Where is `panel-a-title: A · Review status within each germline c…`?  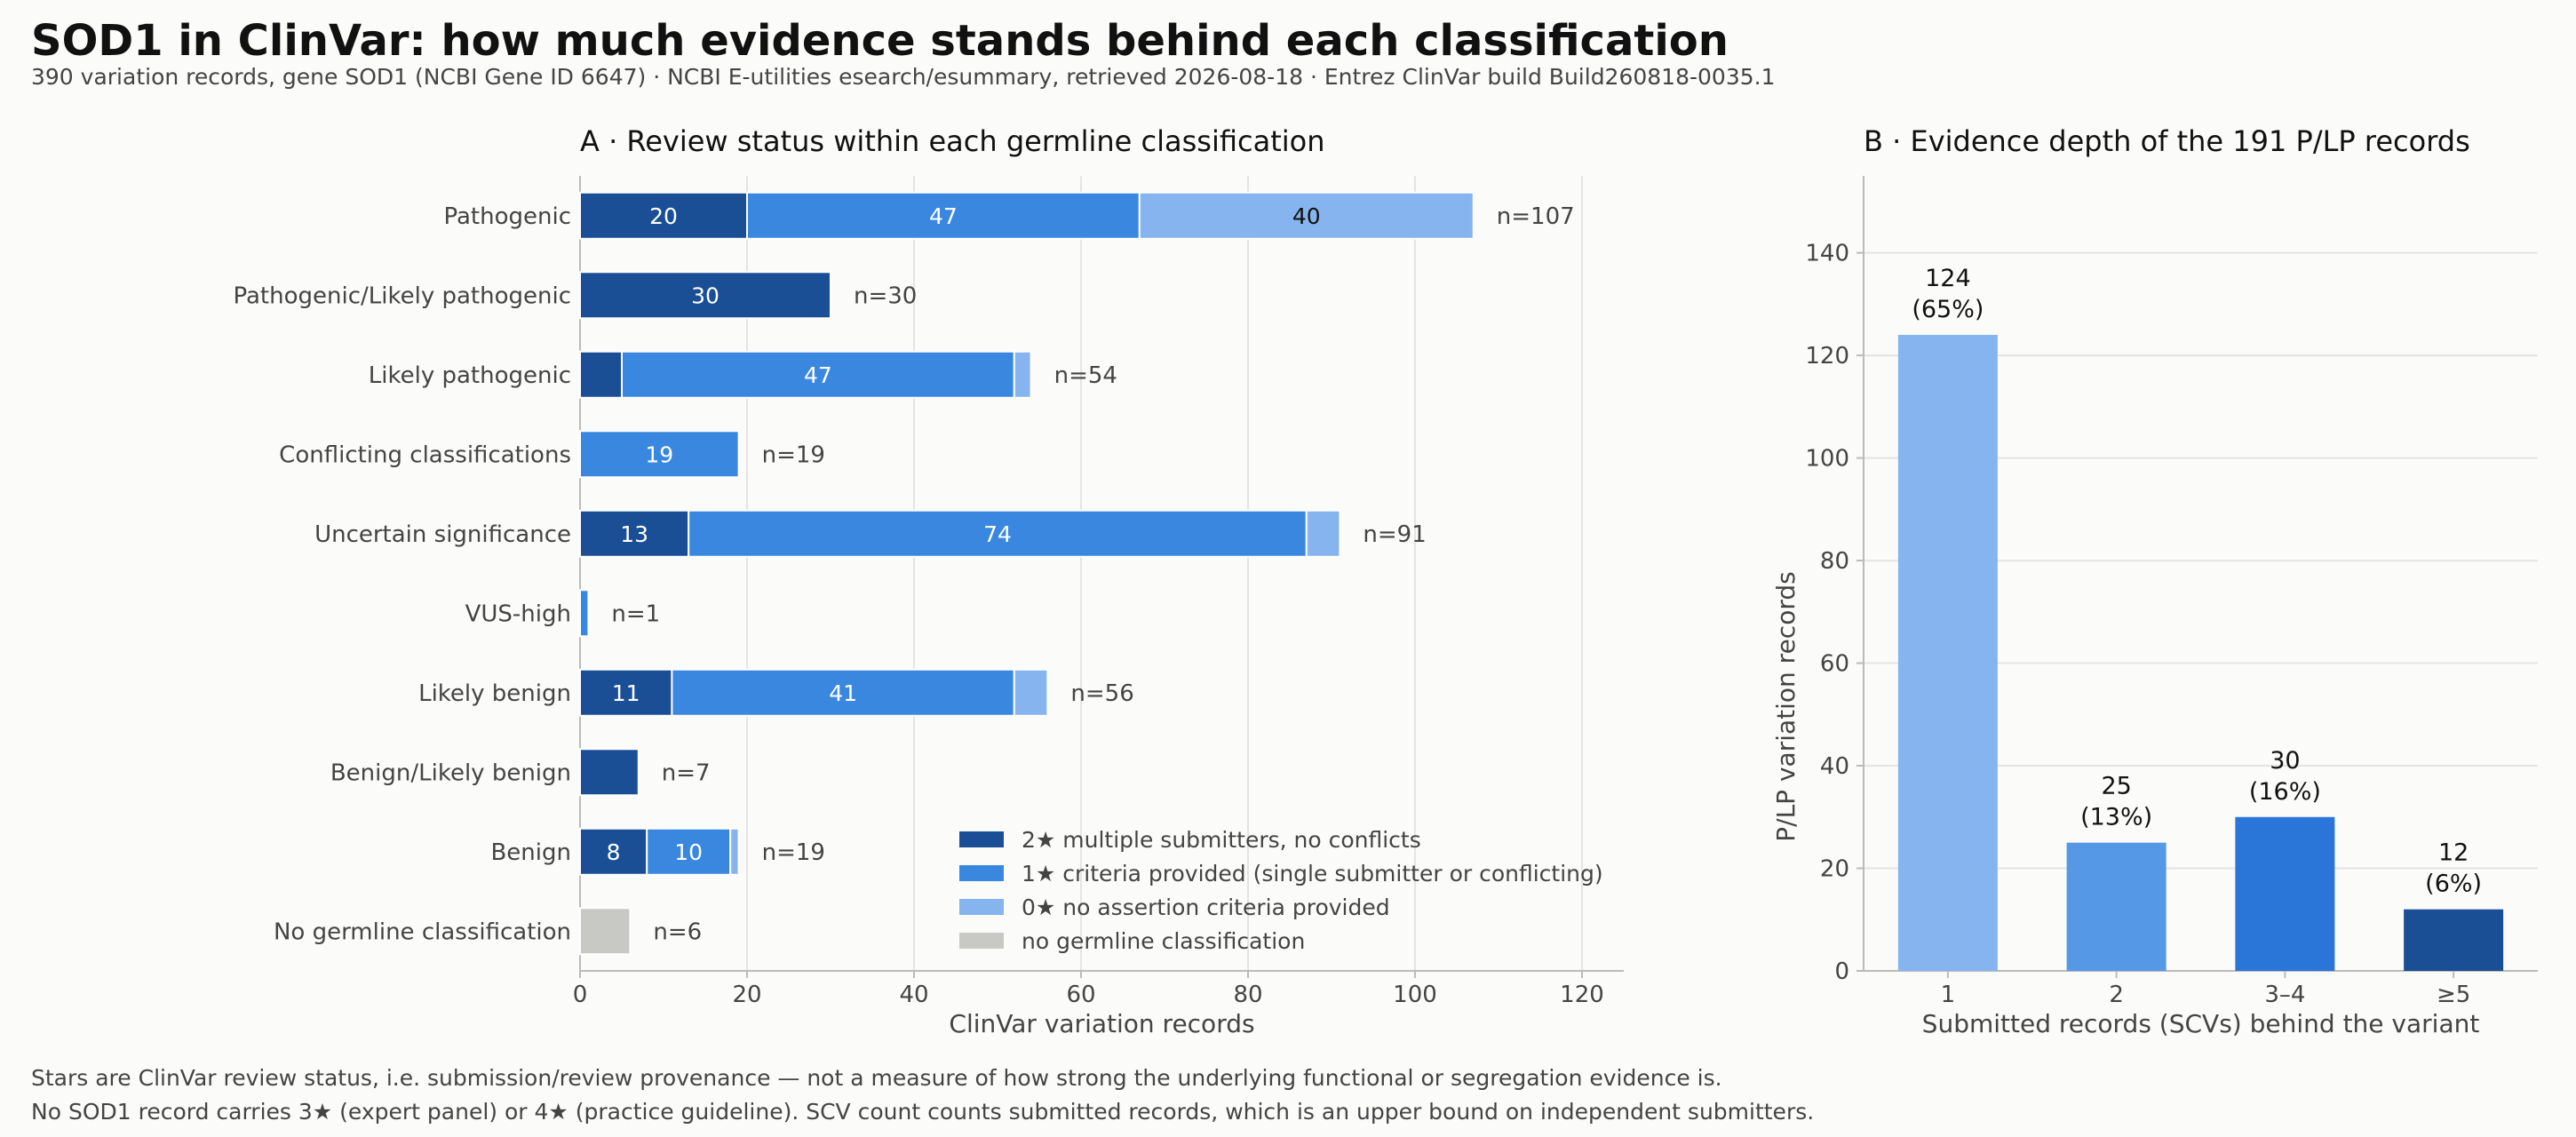 panel-a-title: A · Review status within each germline c… is located at coordinates (952, 141).